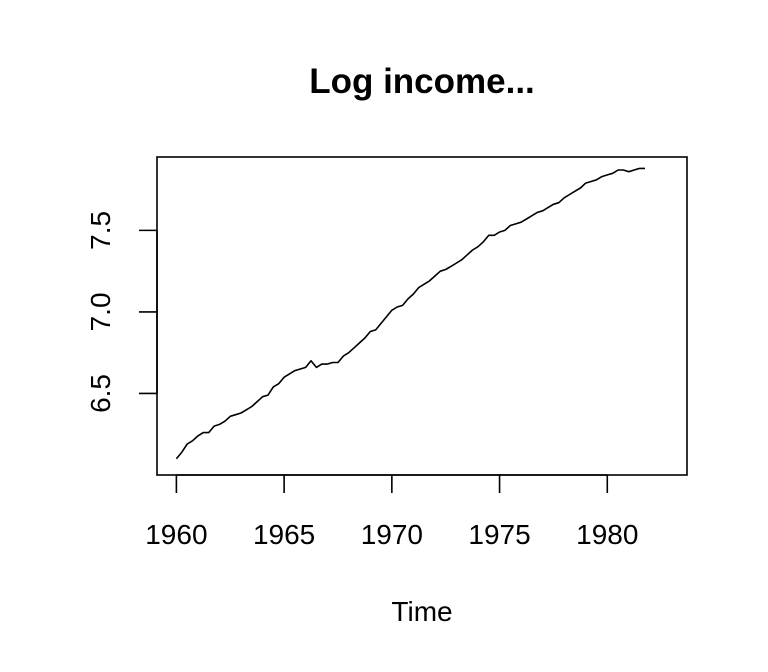  I want to click on x-tick-label: 1965, so click(284, 534).